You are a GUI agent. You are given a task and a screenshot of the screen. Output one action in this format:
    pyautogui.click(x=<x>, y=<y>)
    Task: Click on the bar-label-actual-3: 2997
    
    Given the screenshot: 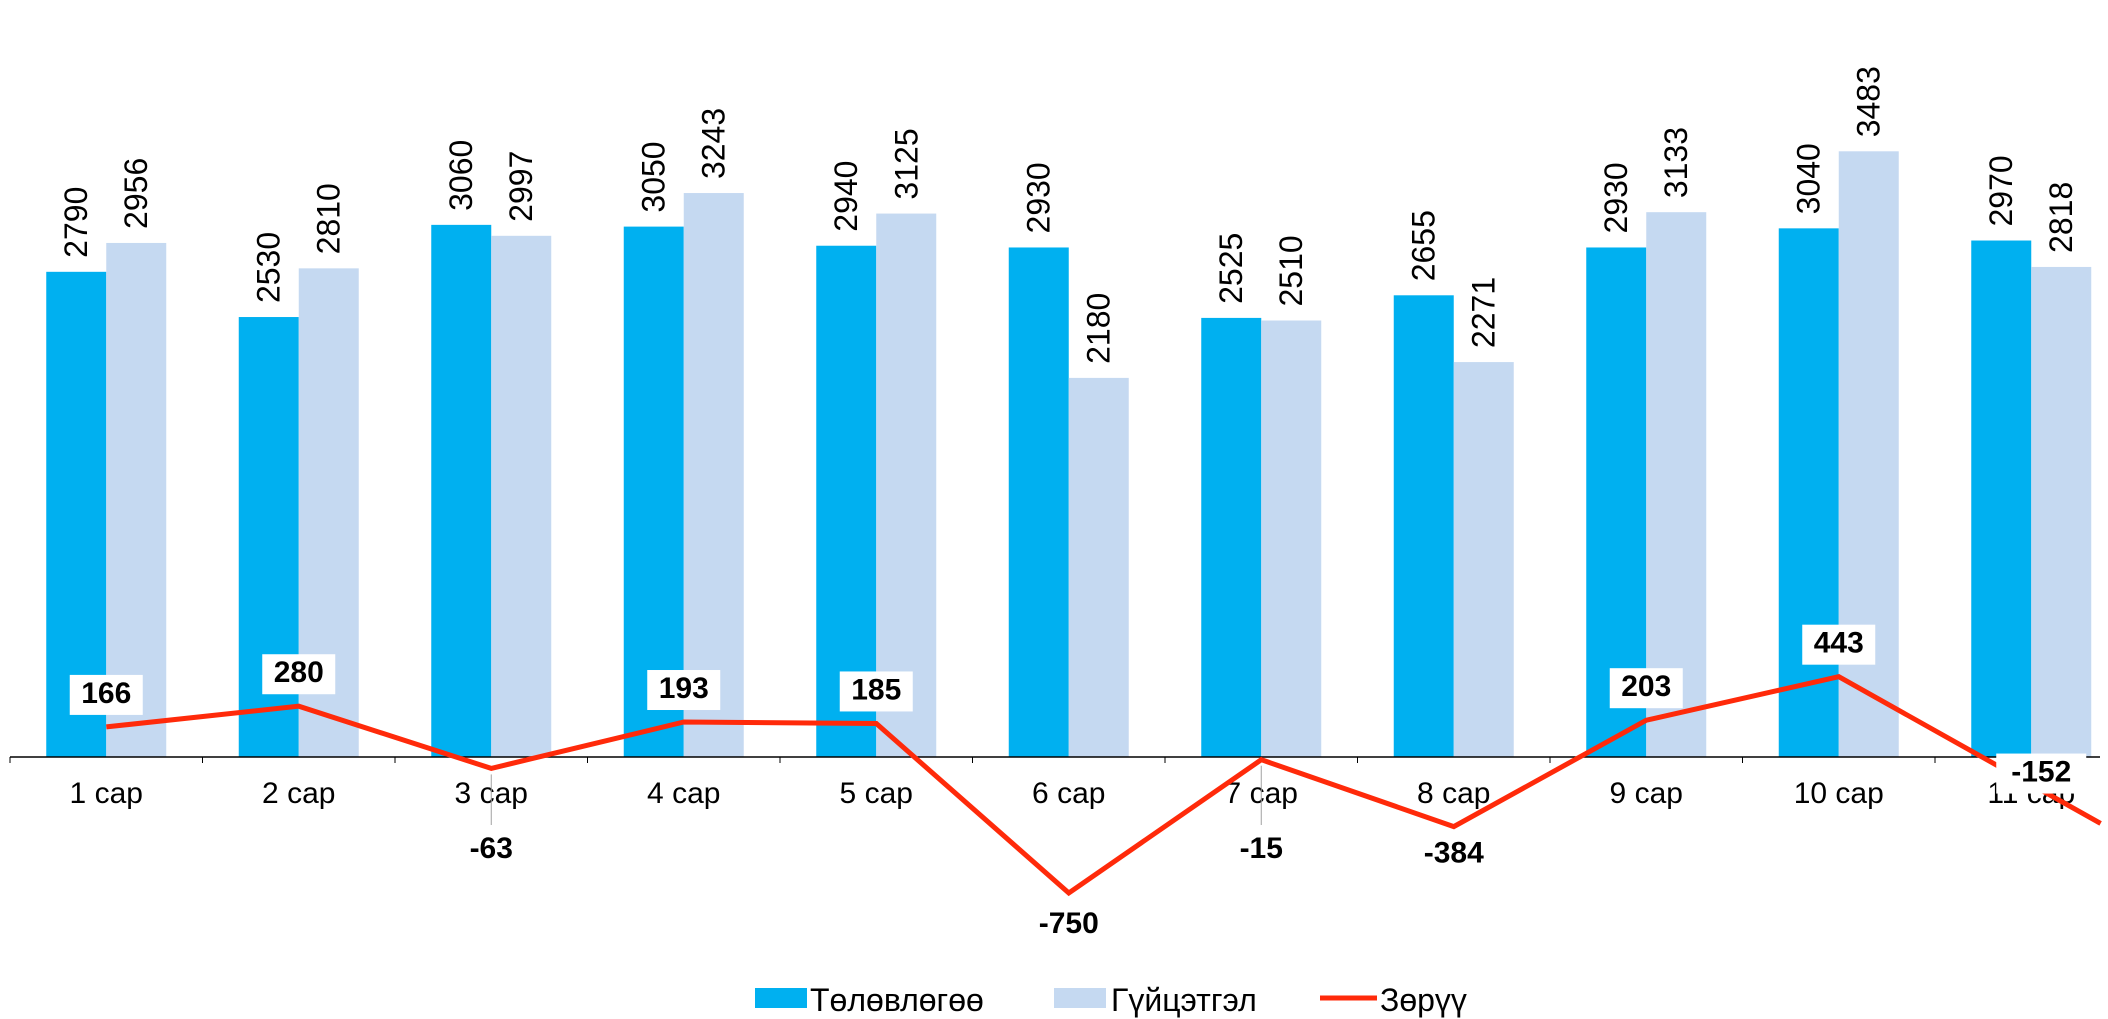 What is the action you would take?
    pyautogui.click(x=521, y=186)
    